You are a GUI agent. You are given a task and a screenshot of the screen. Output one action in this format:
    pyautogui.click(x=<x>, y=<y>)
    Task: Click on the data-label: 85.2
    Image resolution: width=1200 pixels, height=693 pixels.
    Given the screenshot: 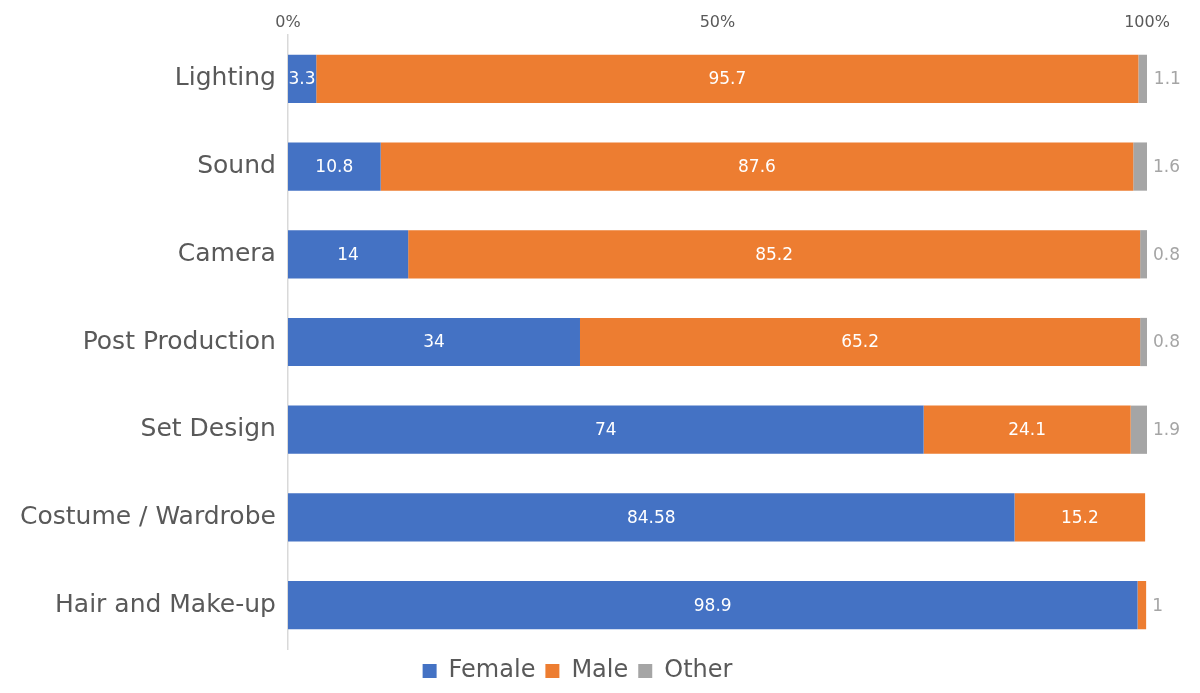 What is the action you would take?
    pyautogui.click(x=774, y=253)
    